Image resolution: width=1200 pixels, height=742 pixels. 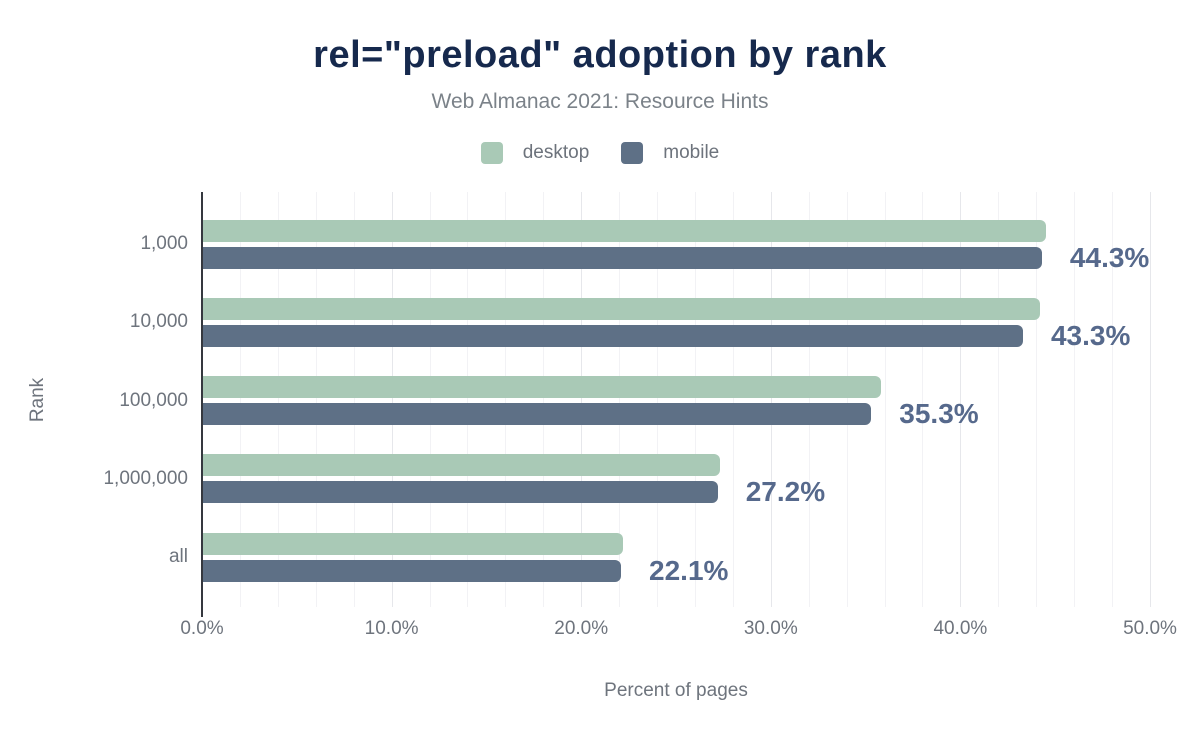 What do you see at coordinates (164, 243) in the screenshot?
I see `category-label: 1,000` at bounding box center [164, 243].